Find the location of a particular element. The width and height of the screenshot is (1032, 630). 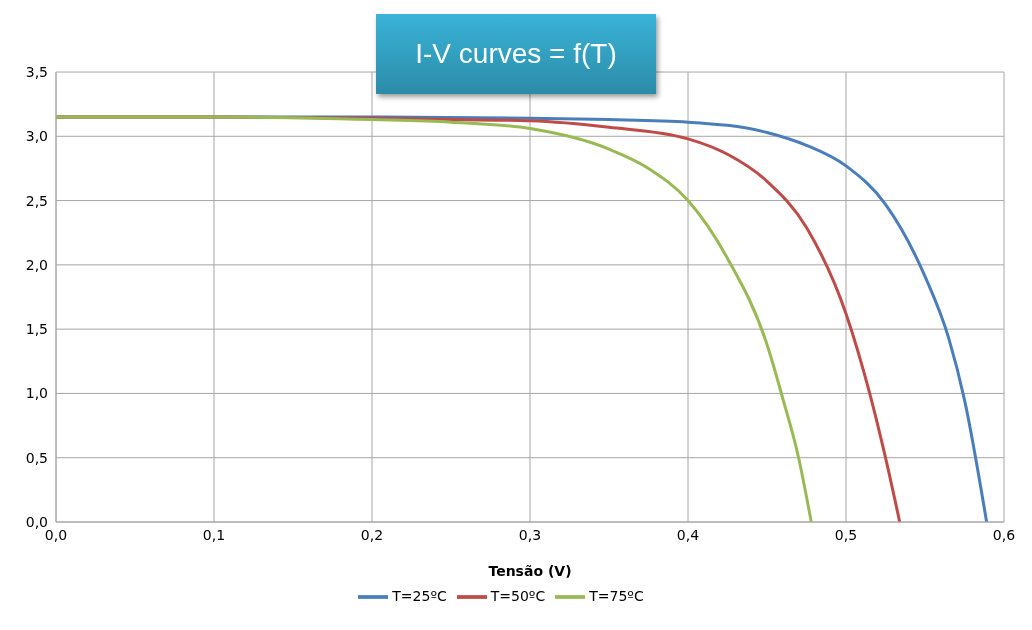

x-tick-label: 0,3 is located at coordinates (530, 534).